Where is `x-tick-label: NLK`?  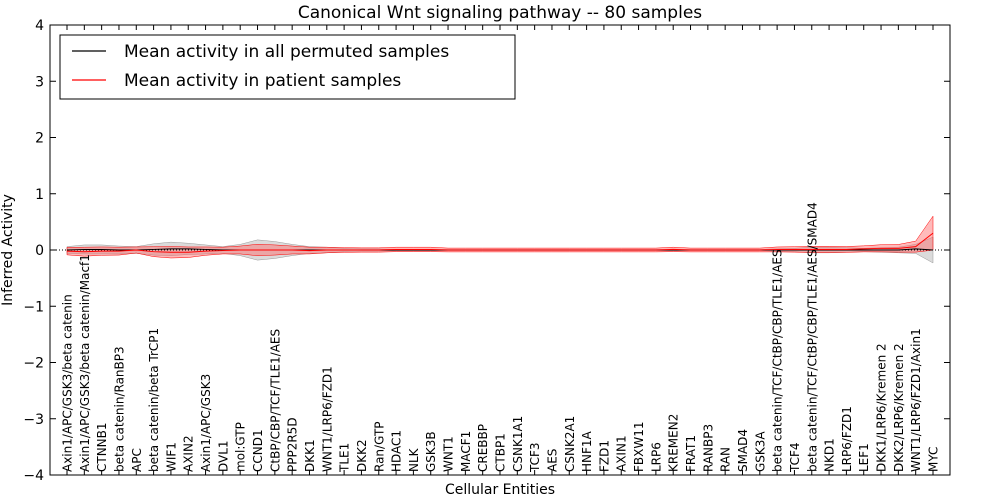
x-tick-label: NLK is located at coordinates (414, 459).